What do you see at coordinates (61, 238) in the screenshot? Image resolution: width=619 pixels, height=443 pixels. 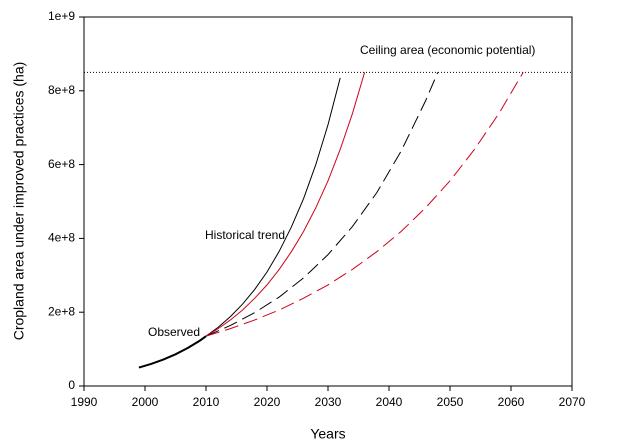 I see `y-tick-label: 4e+8` at bounding box center [61, 238].